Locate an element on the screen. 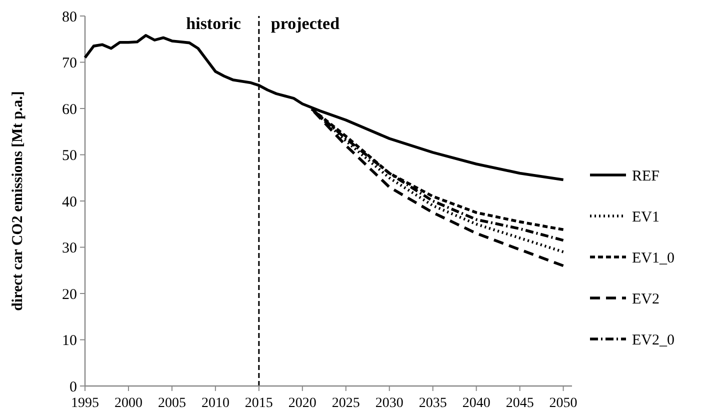 The image size is (703, 419). y-tick-label: 40 is located at coordinates (69, 202).